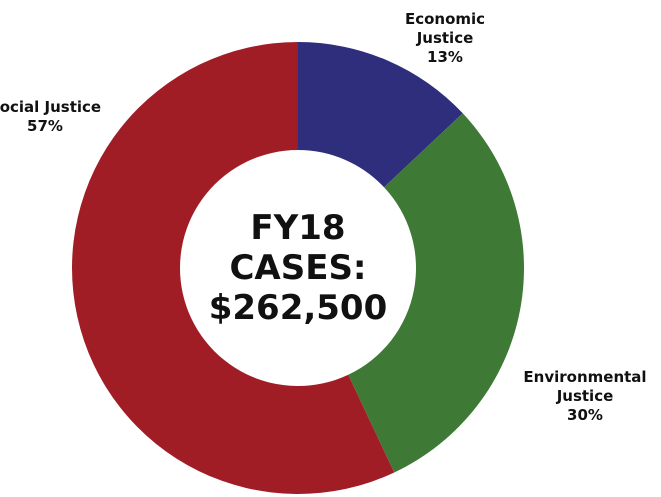 This screenshot has height=497, width=661. What do you see at coordinates (45, 126) in the screenshot?
I see `value-label: 57%` at bounding box center [45, 126].